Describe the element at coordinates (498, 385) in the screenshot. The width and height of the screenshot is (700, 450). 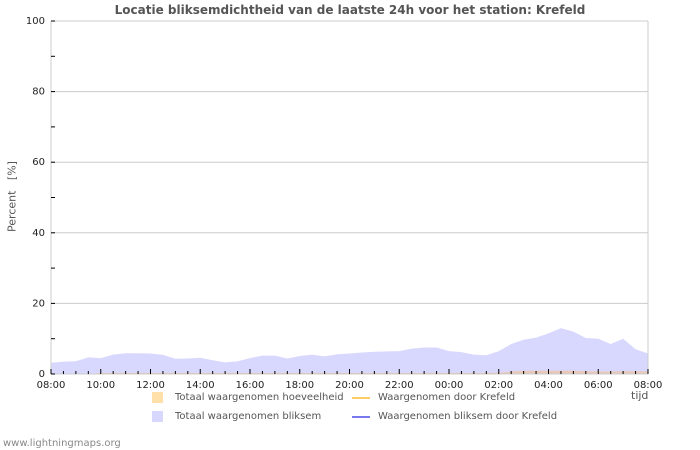
I see `svg-text: 02:00` at that location.